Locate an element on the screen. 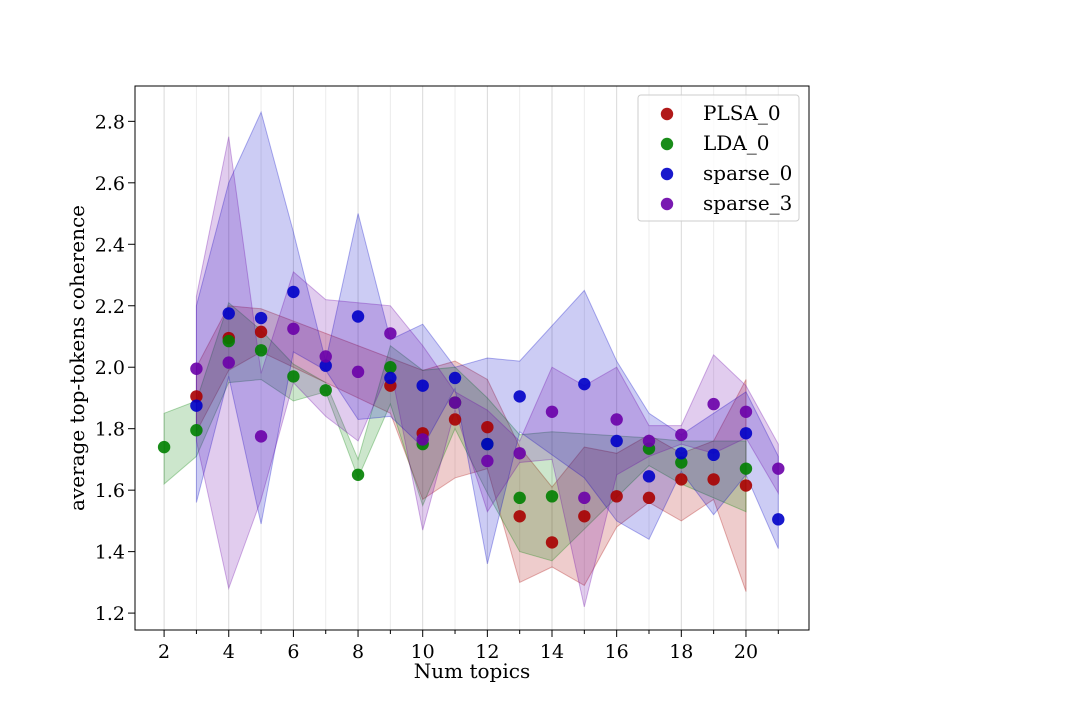  y-tick-label: 2.4 is located at coordinates (110, 245).